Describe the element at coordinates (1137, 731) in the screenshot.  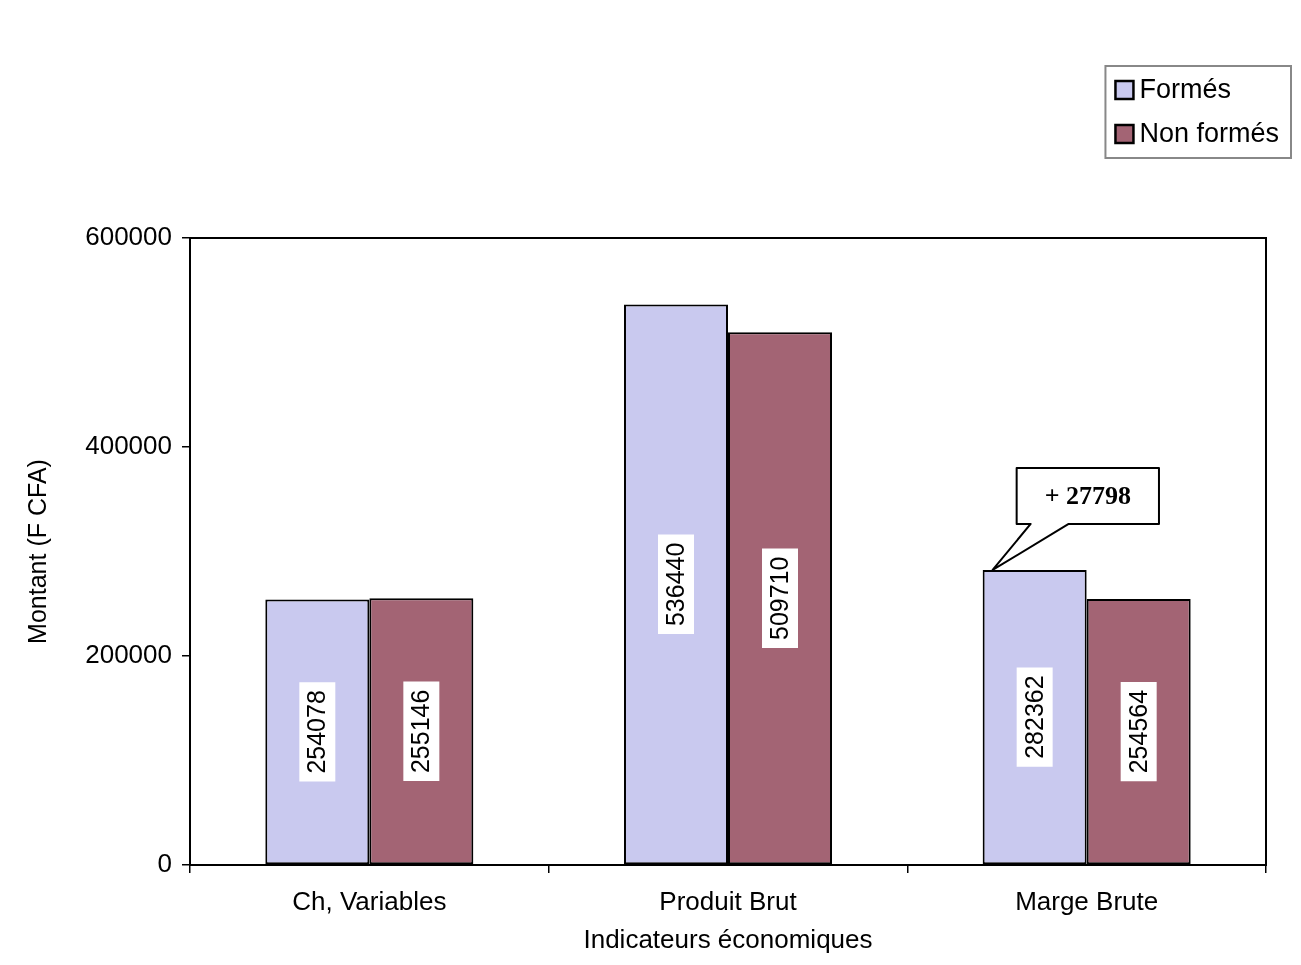
I see `data-label: 254564` at that location.